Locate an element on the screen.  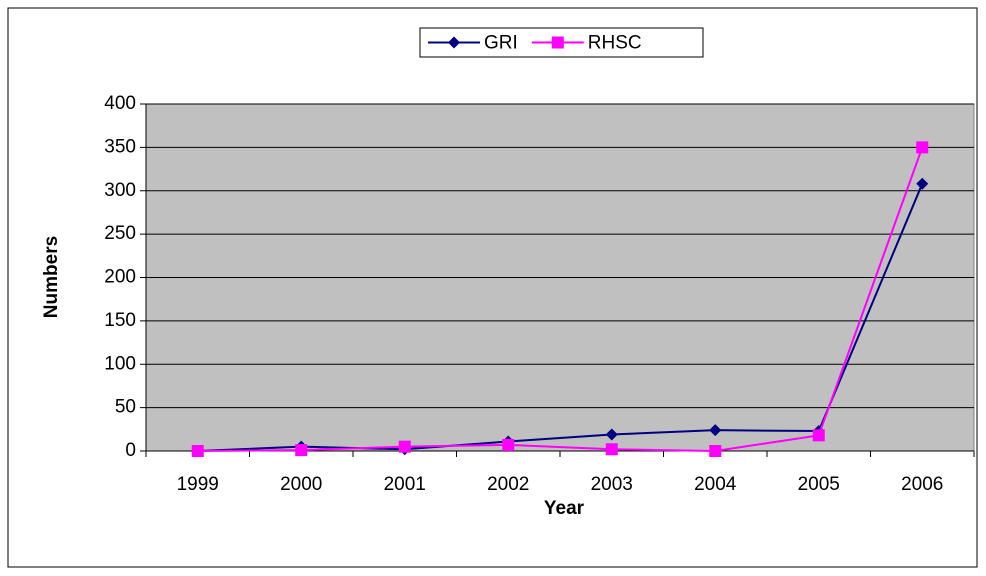
x-tick-label: 2006 is located at coordinates (922, 484).